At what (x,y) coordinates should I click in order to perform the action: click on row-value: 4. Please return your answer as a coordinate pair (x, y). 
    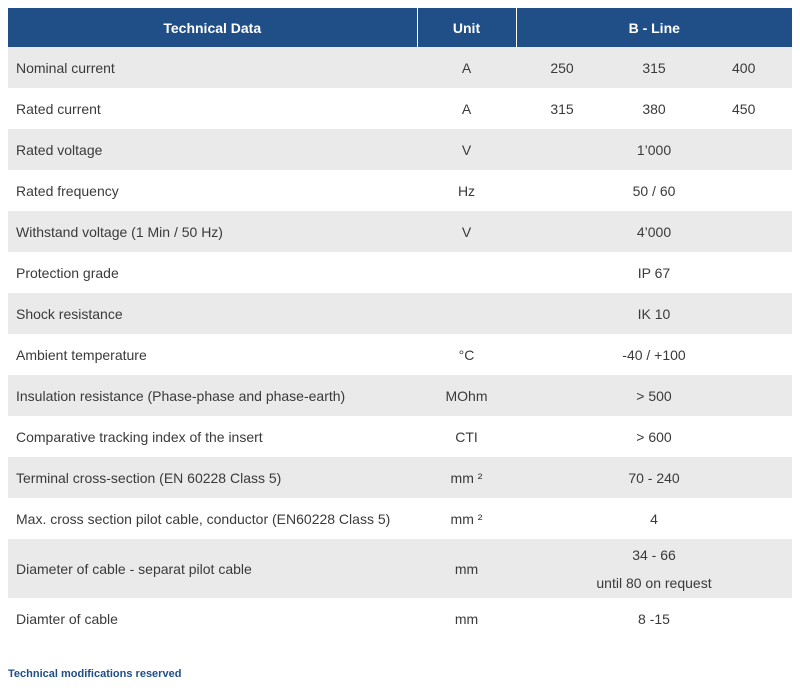
    Looking at the image, I should click on (654, 518).